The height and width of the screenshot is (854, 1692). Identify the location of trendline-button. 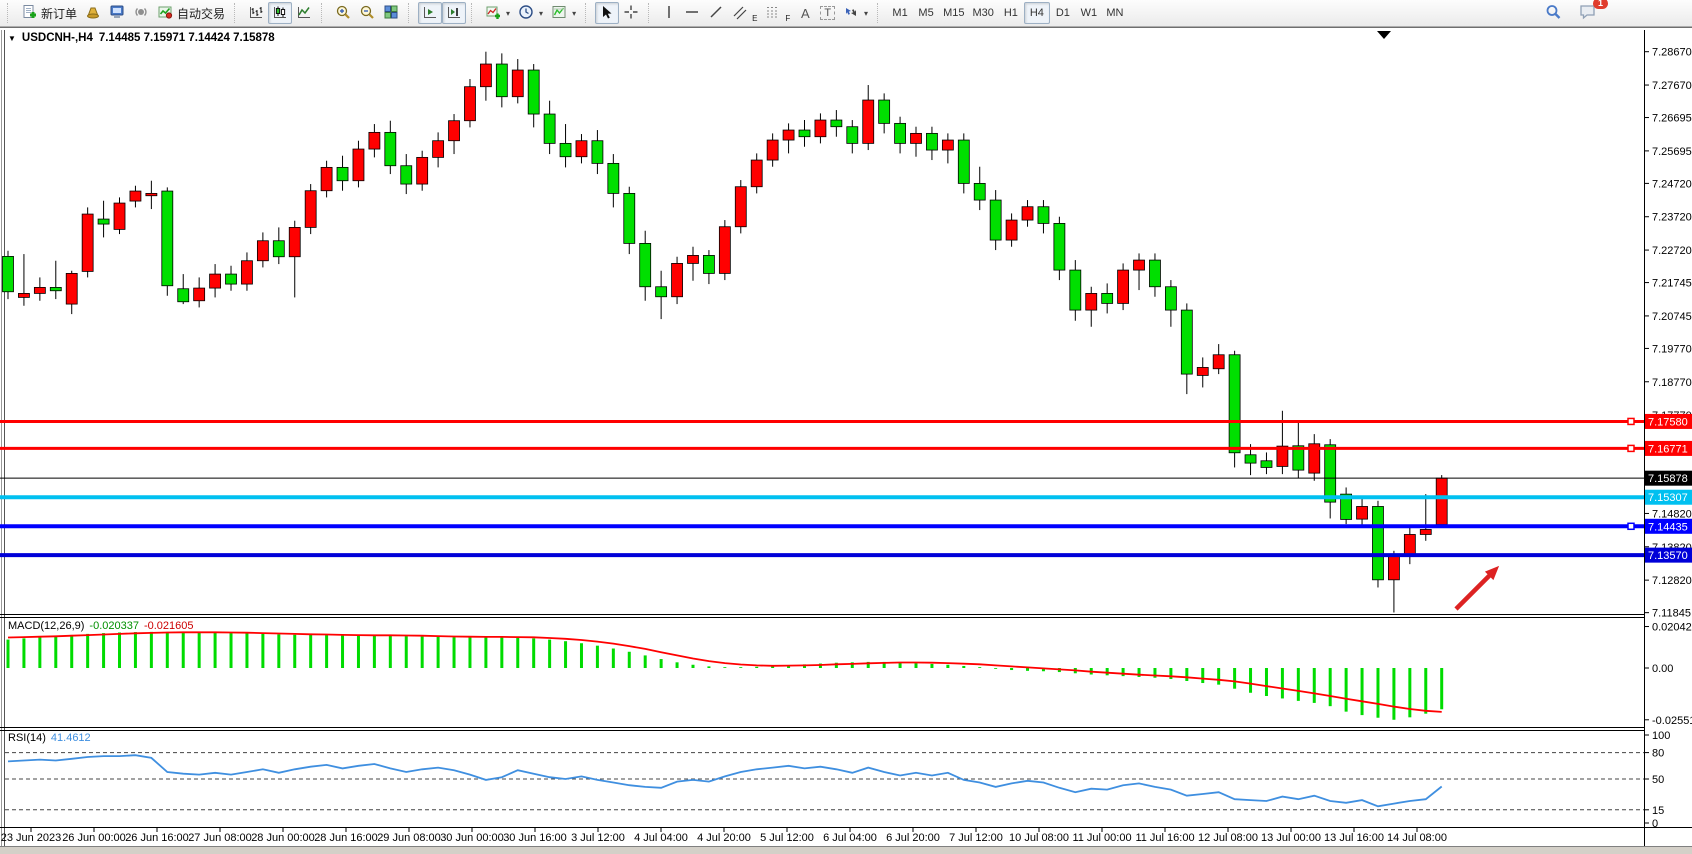
(716, 13).